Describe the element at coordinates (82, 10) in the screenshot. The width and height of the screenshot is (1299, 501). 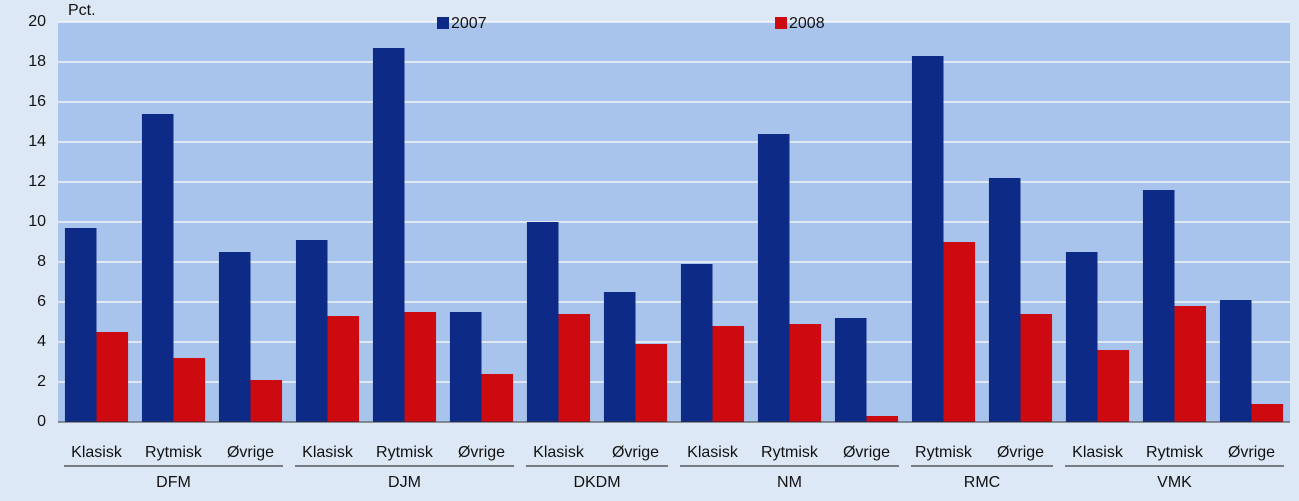
I see `y-axis-label: Pct.` at that location.